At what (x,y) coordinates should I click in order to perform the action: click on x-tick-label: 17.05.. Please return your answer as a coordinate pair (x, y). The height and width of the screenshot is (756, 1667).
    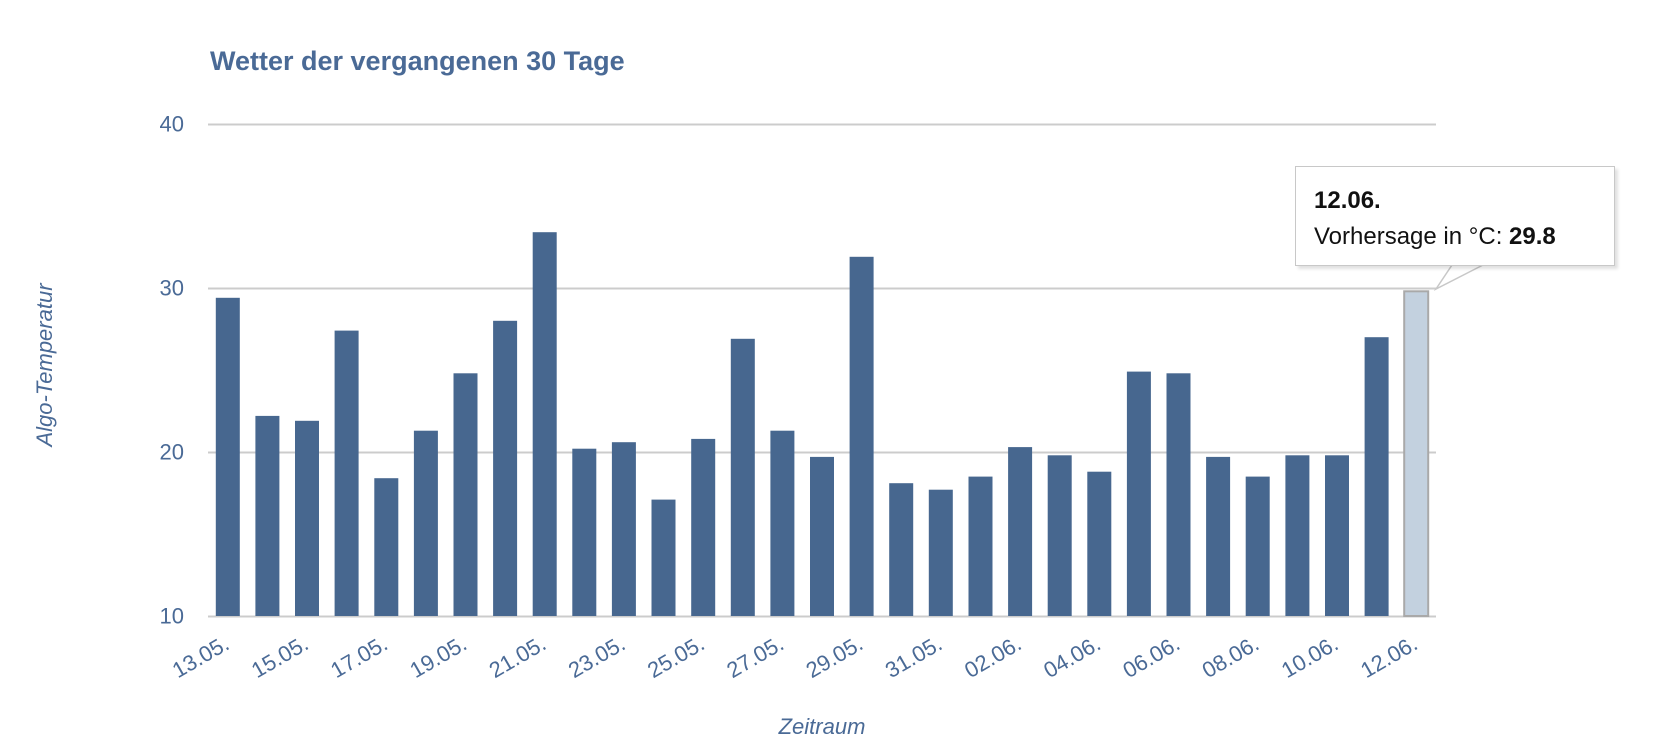
    Looking at the image, I should click on (358, 657).